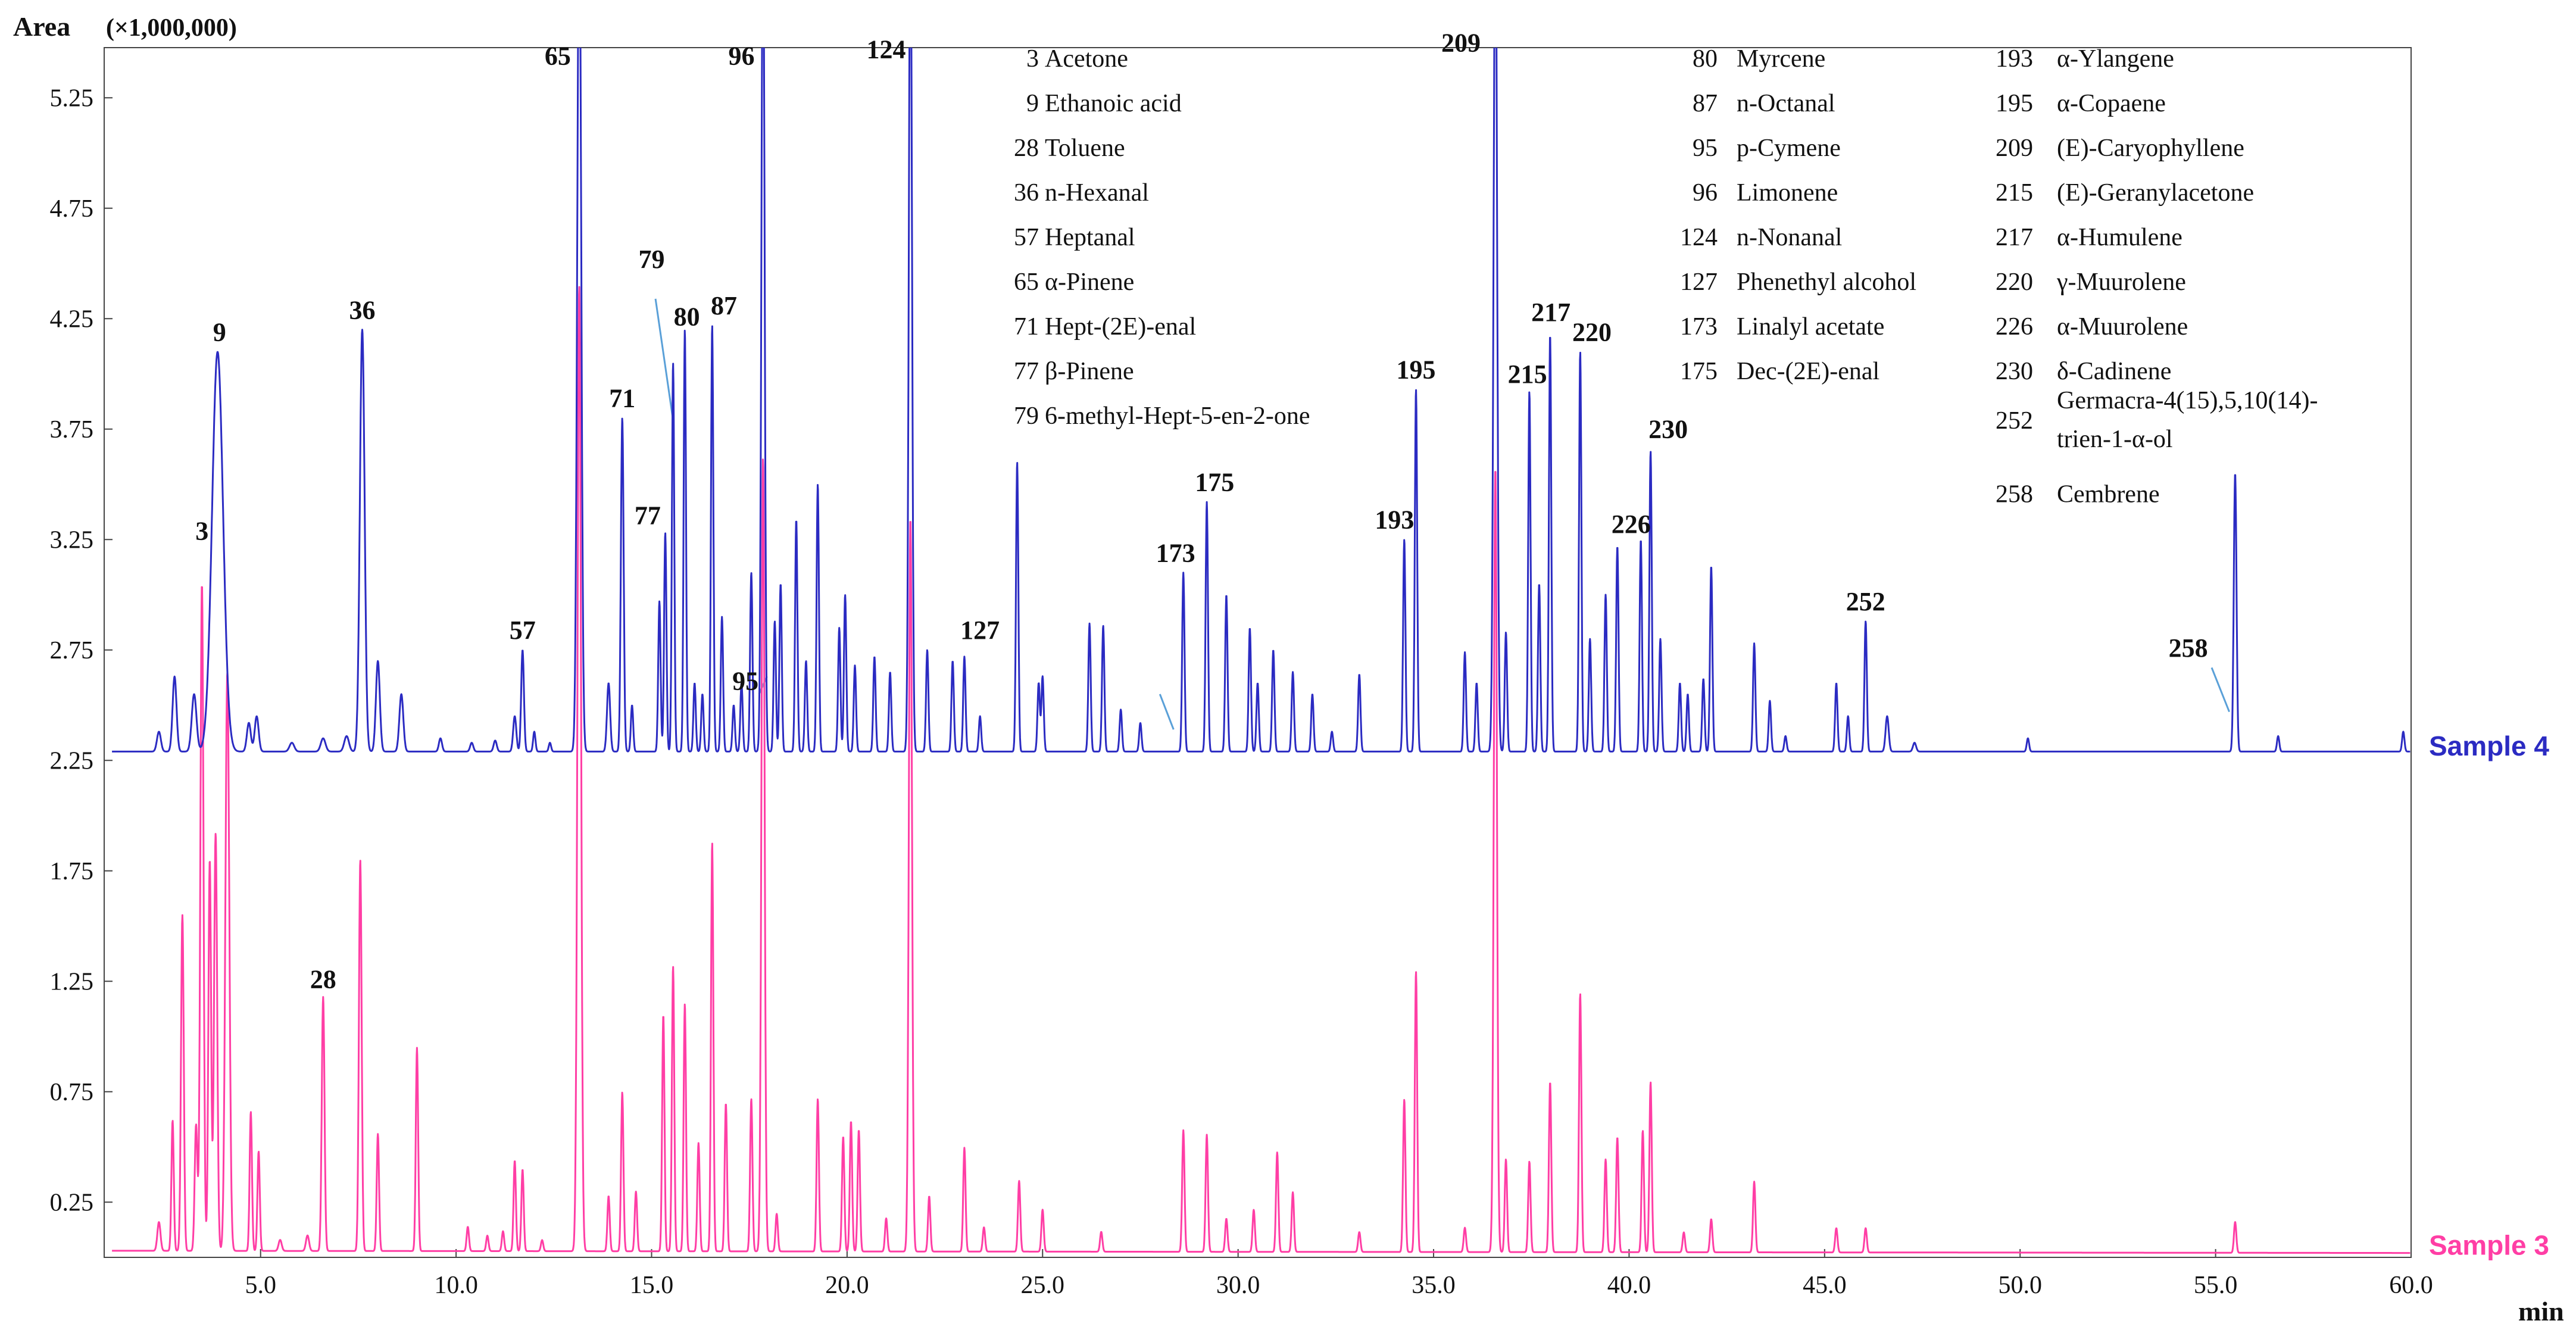  I want to click on legend-name: Dec-(2E)-enal, so click(1808, 371).